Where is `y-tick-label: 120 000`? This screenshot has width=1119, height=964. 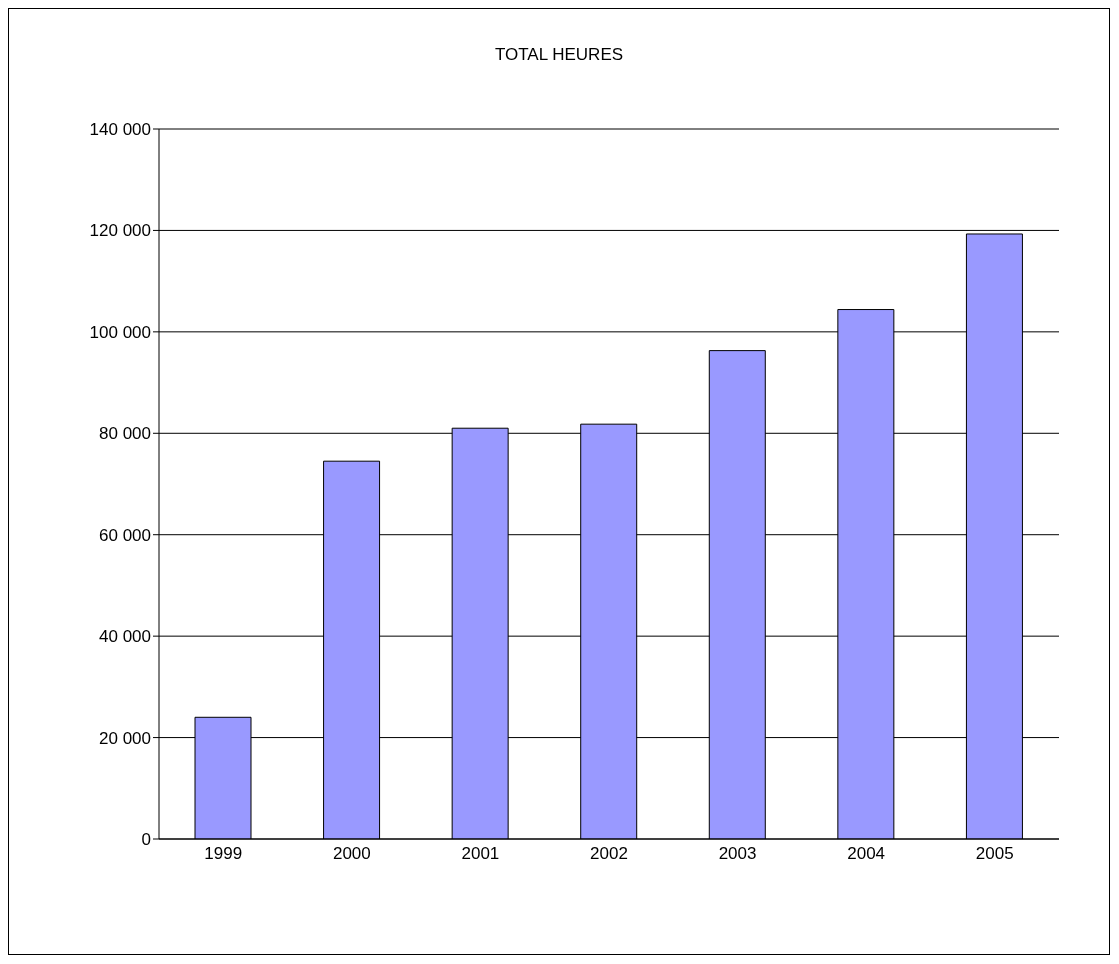
y-tick-label: 120 000 is located at coordinates (120, 231).